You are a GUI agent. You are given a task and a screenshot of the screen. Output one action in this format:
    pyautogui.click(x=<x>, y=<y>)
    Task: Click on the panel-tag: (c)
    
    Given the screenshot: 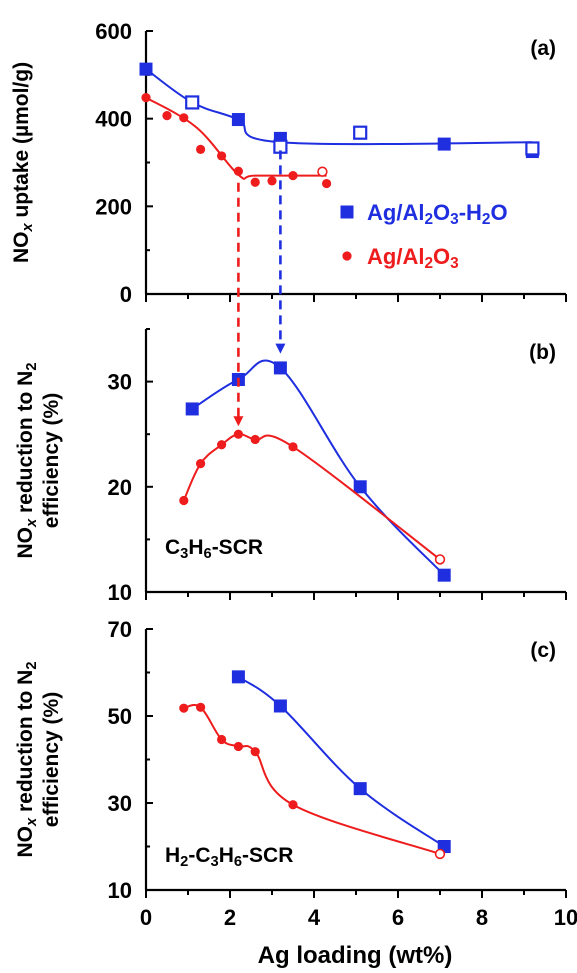 What is the action you would take?
    pyautogui.click(x=543, y=650)
    